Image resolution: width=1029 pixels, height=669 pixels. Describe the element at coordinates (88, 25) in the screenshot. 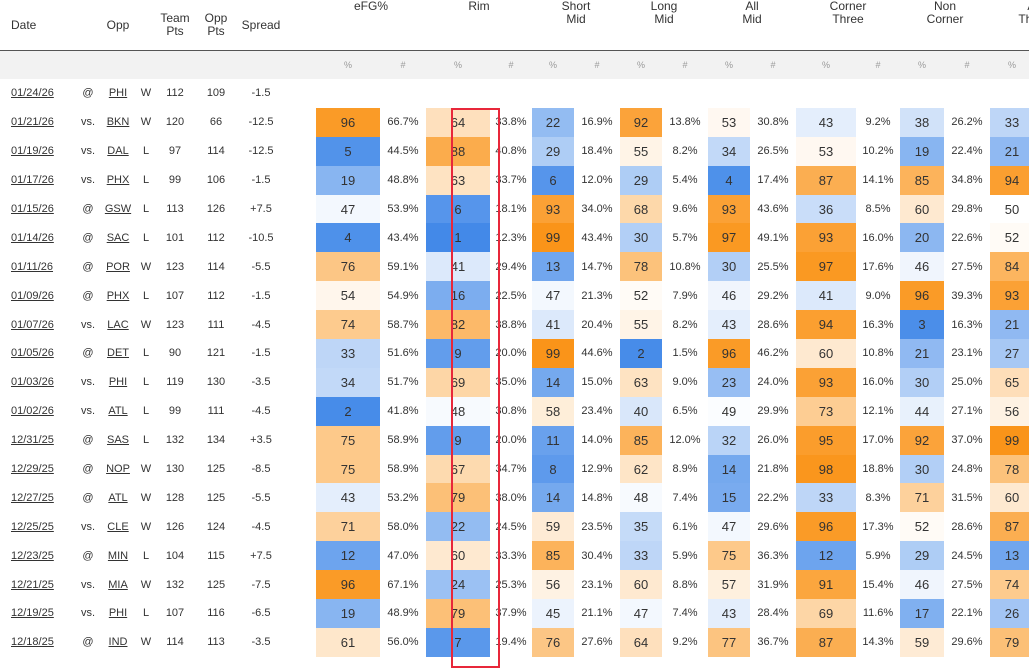

I see `header-loc` at that location.